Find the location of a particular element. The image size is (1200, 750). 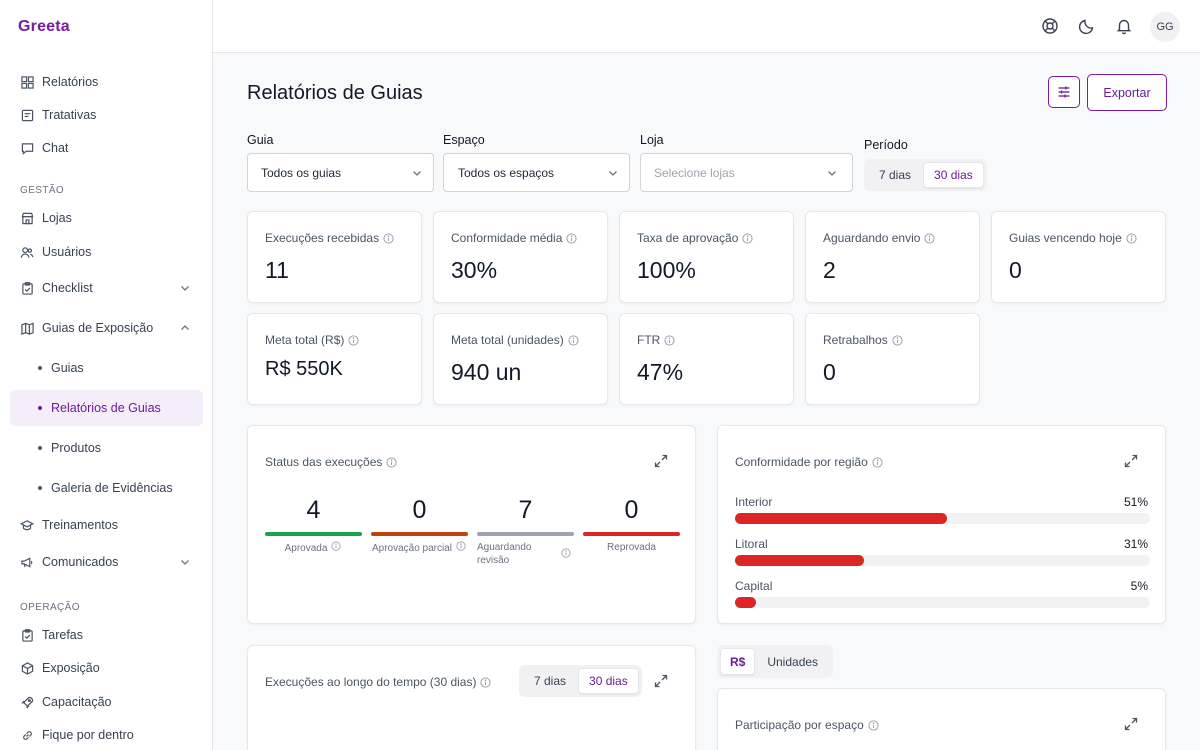

sidebar-item-relatorios: Relatórios is located at coordinates (106, 82).